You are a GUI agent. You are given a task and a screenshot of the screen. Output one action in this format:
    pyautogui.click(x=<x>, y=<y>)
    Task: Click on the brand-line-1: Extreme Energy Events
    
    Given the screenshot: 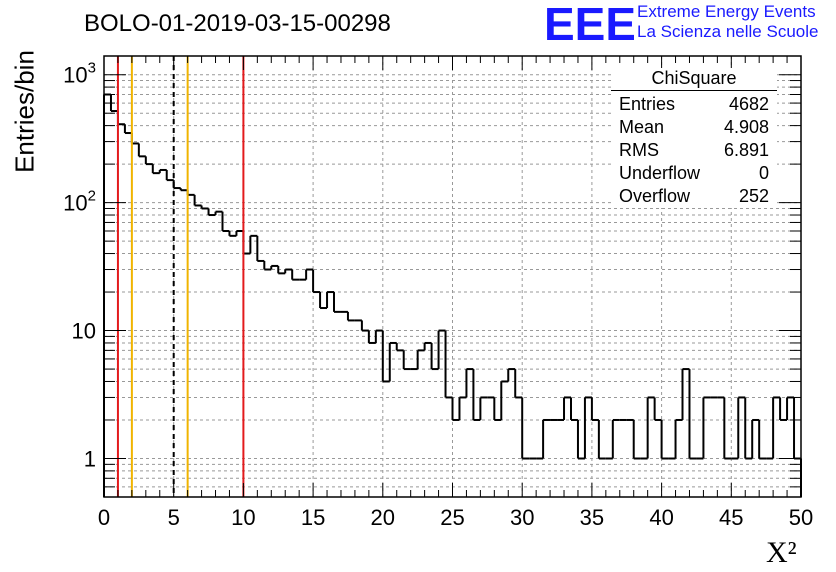 What is the action you would take?
    pyautogui.click(x=726, y=11)
    